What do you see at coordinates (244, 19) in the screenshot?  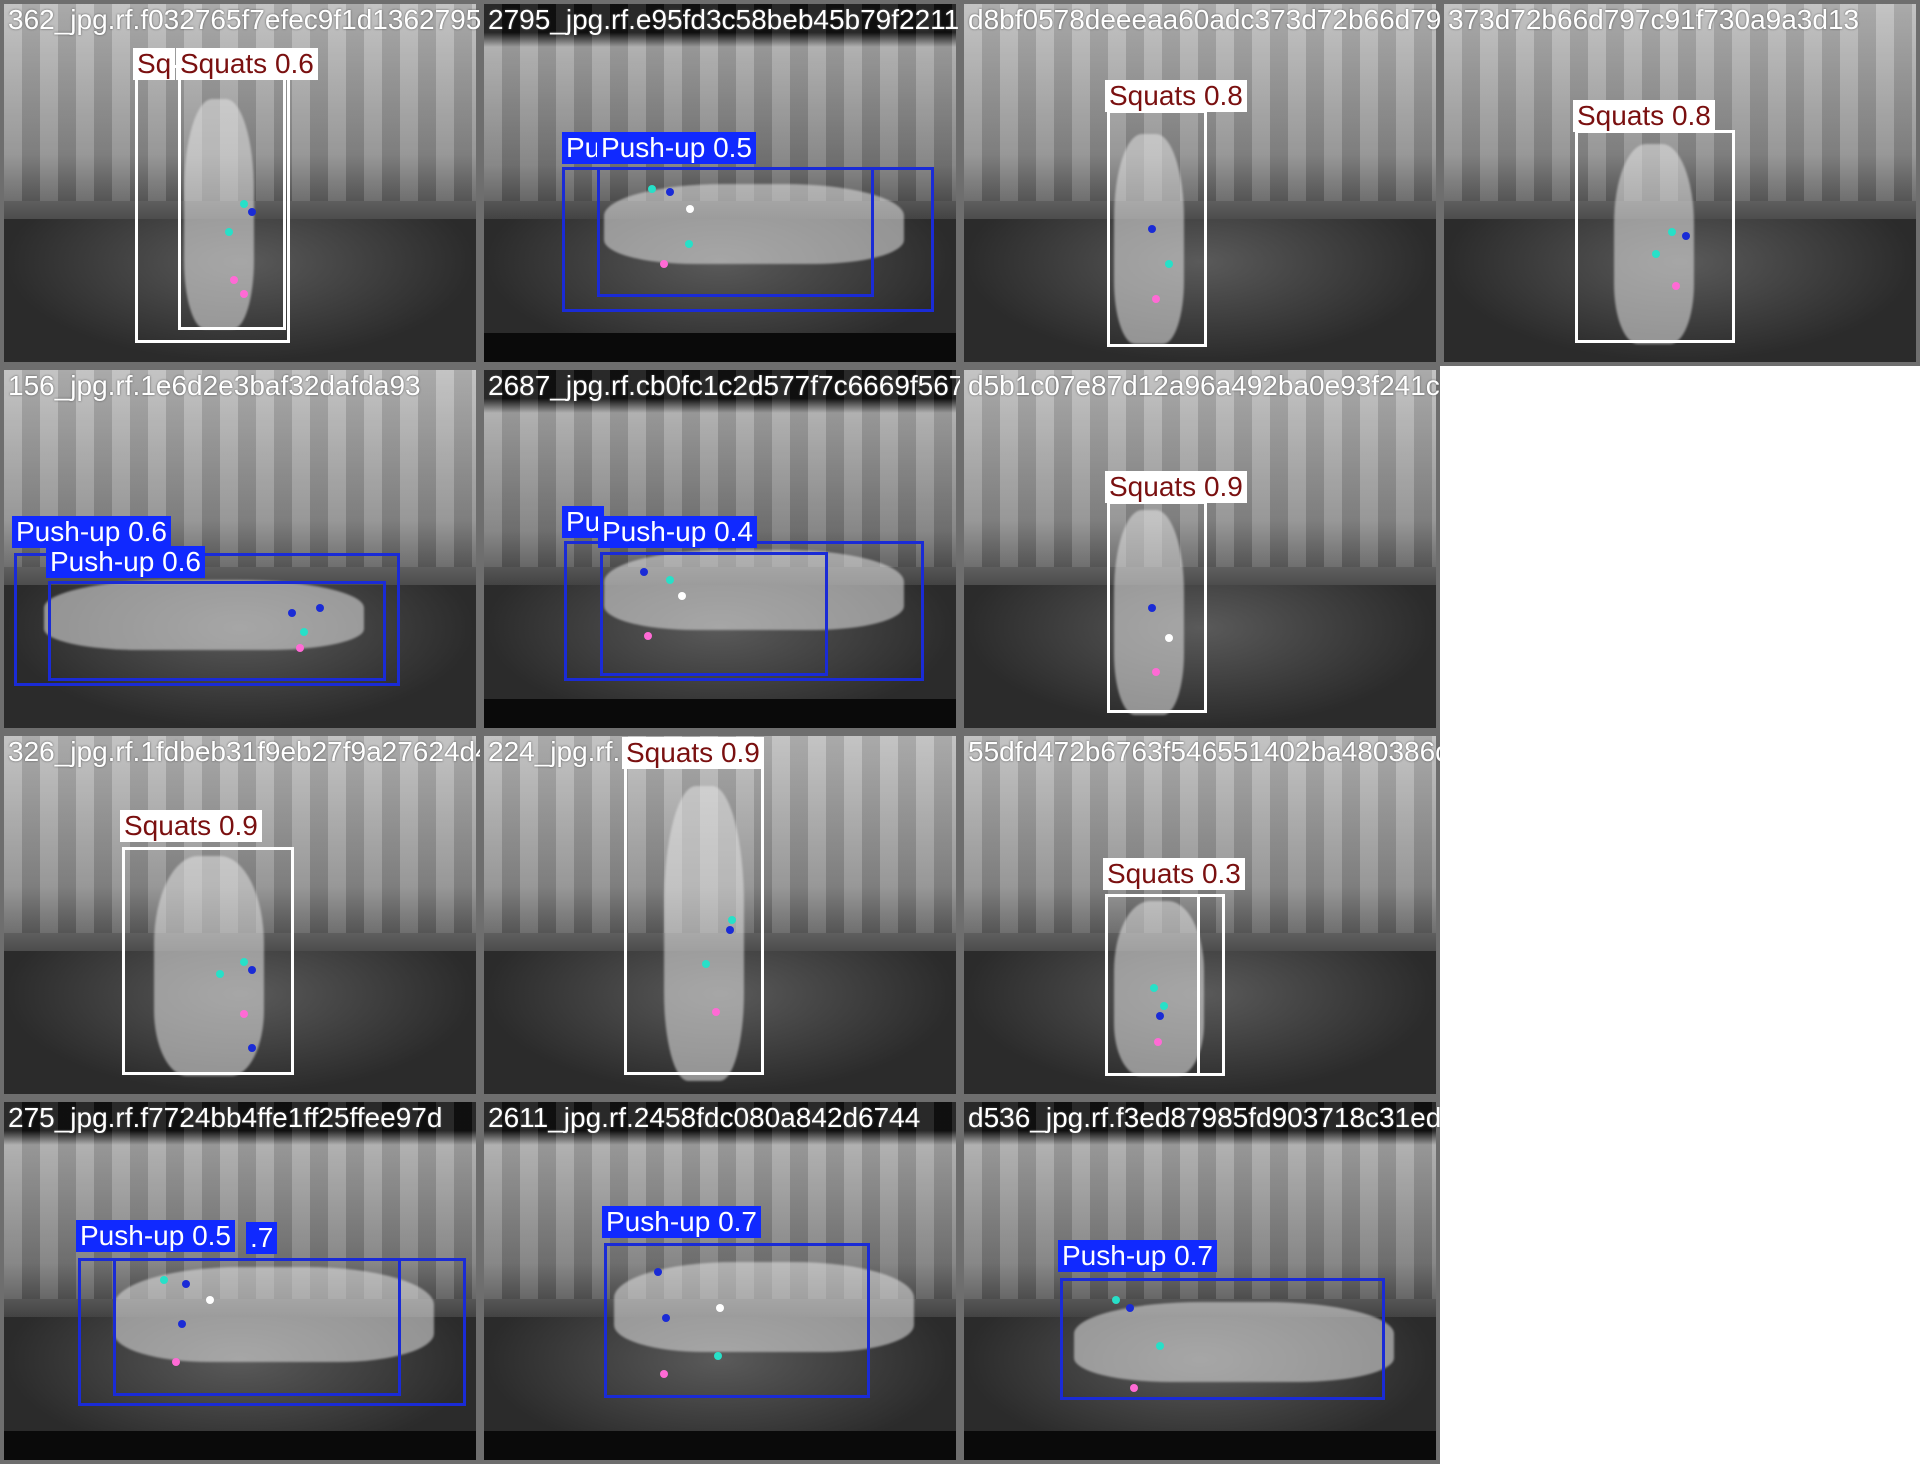 I see `image-filename: 362_jpg.rf.f032765f7efec9f1d1362795f9e7` at bounding box center [244, 19].